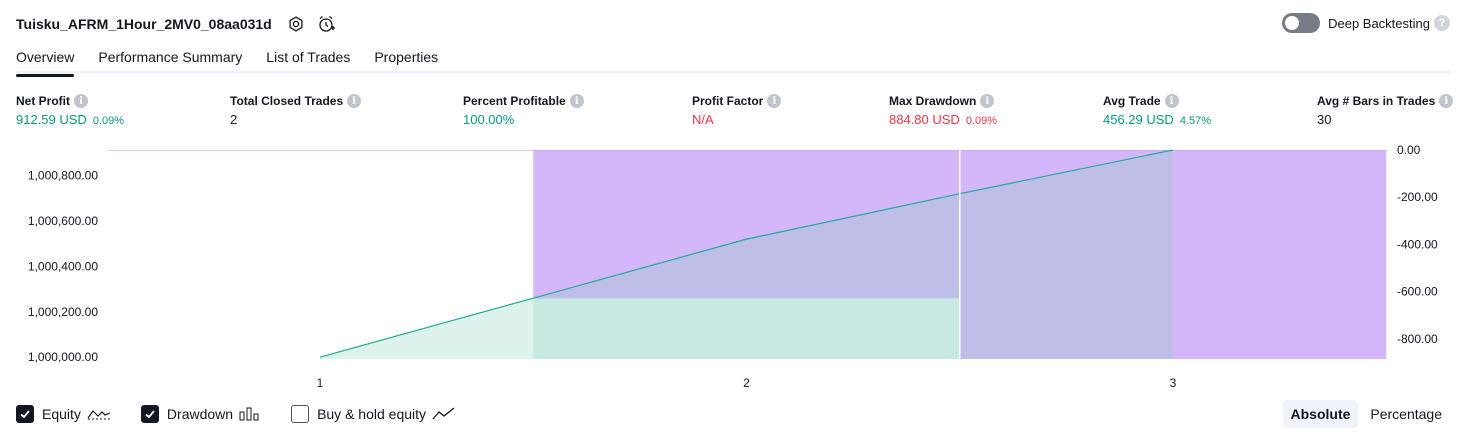 The image size is (1466, 438). Describe the element at coordinates (1417, 339) in the screenshot. I see `right-axis-tick-label: -800.00` at that location.